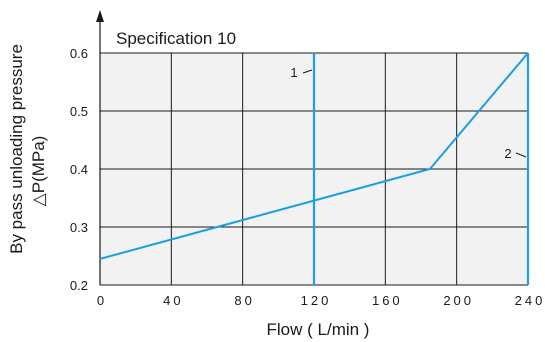 This screenshot has height=342, width=545. I want to click on y-axis-arrow-icon, so click(100, 16).